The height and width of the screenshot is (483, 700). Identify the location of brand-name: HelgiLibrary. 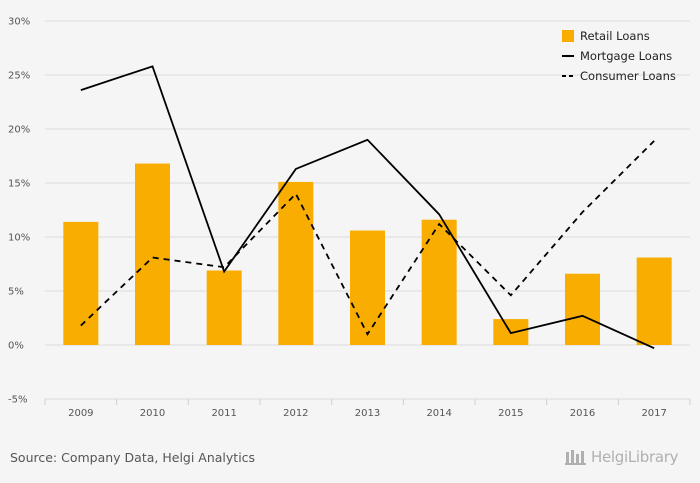
(635, 457).